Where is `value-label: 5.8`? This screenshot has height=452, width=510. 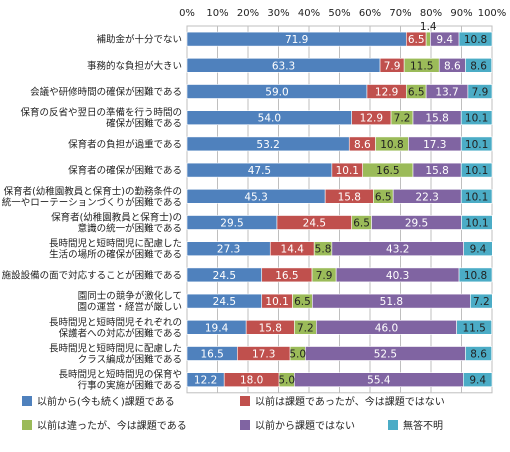 value-label: 5.8 is located at coordinates (323, 250).